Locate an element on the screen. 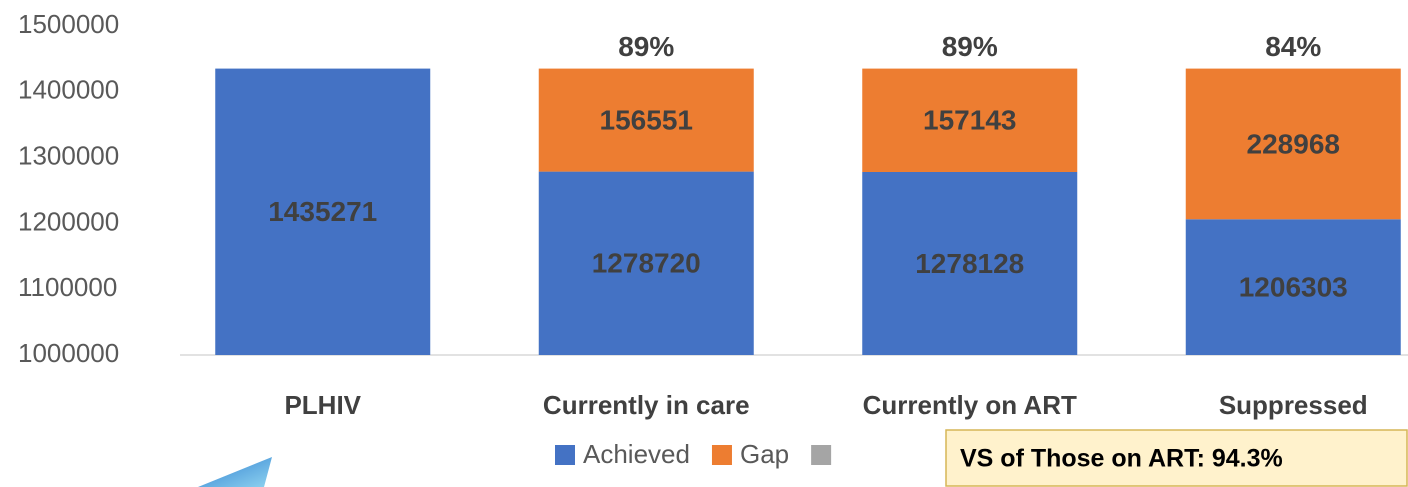 This screenshot has width=1408, height=487. y-tick-label: 1200000 is located at coordinates (68, 221).